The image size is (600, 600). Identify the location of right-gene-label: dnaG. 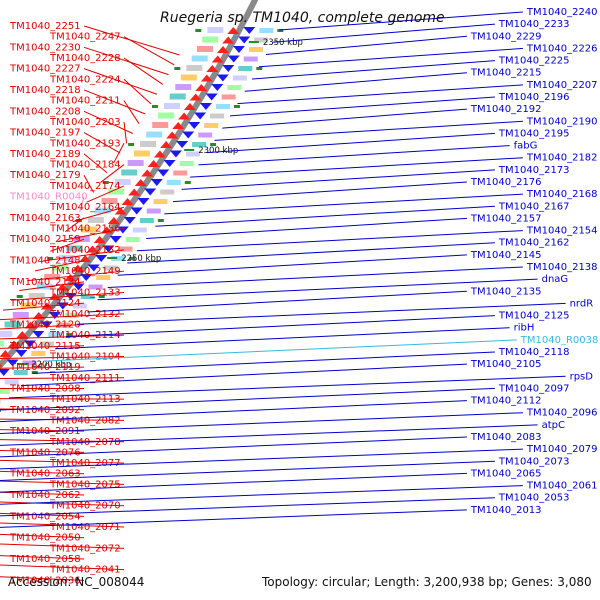
(555, 279).